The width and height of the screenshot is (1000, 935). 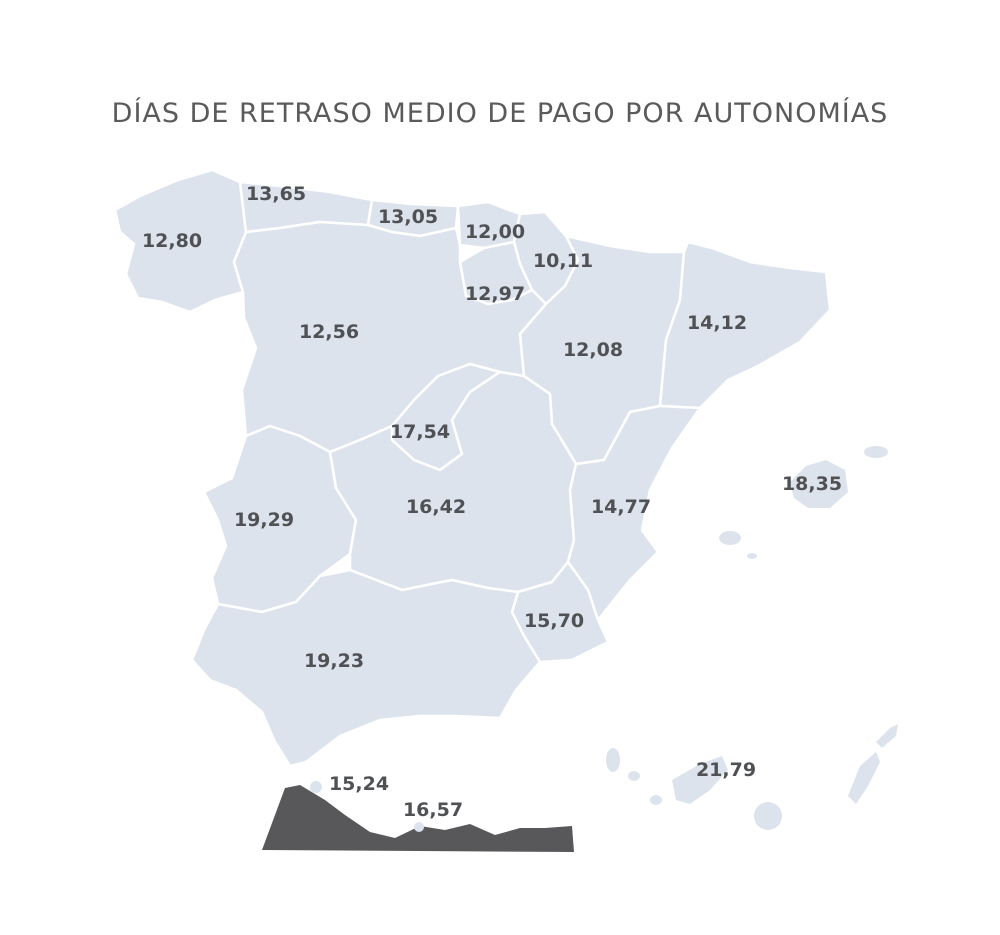 I want to click on region-andalucia, so click(x=366, y=668).